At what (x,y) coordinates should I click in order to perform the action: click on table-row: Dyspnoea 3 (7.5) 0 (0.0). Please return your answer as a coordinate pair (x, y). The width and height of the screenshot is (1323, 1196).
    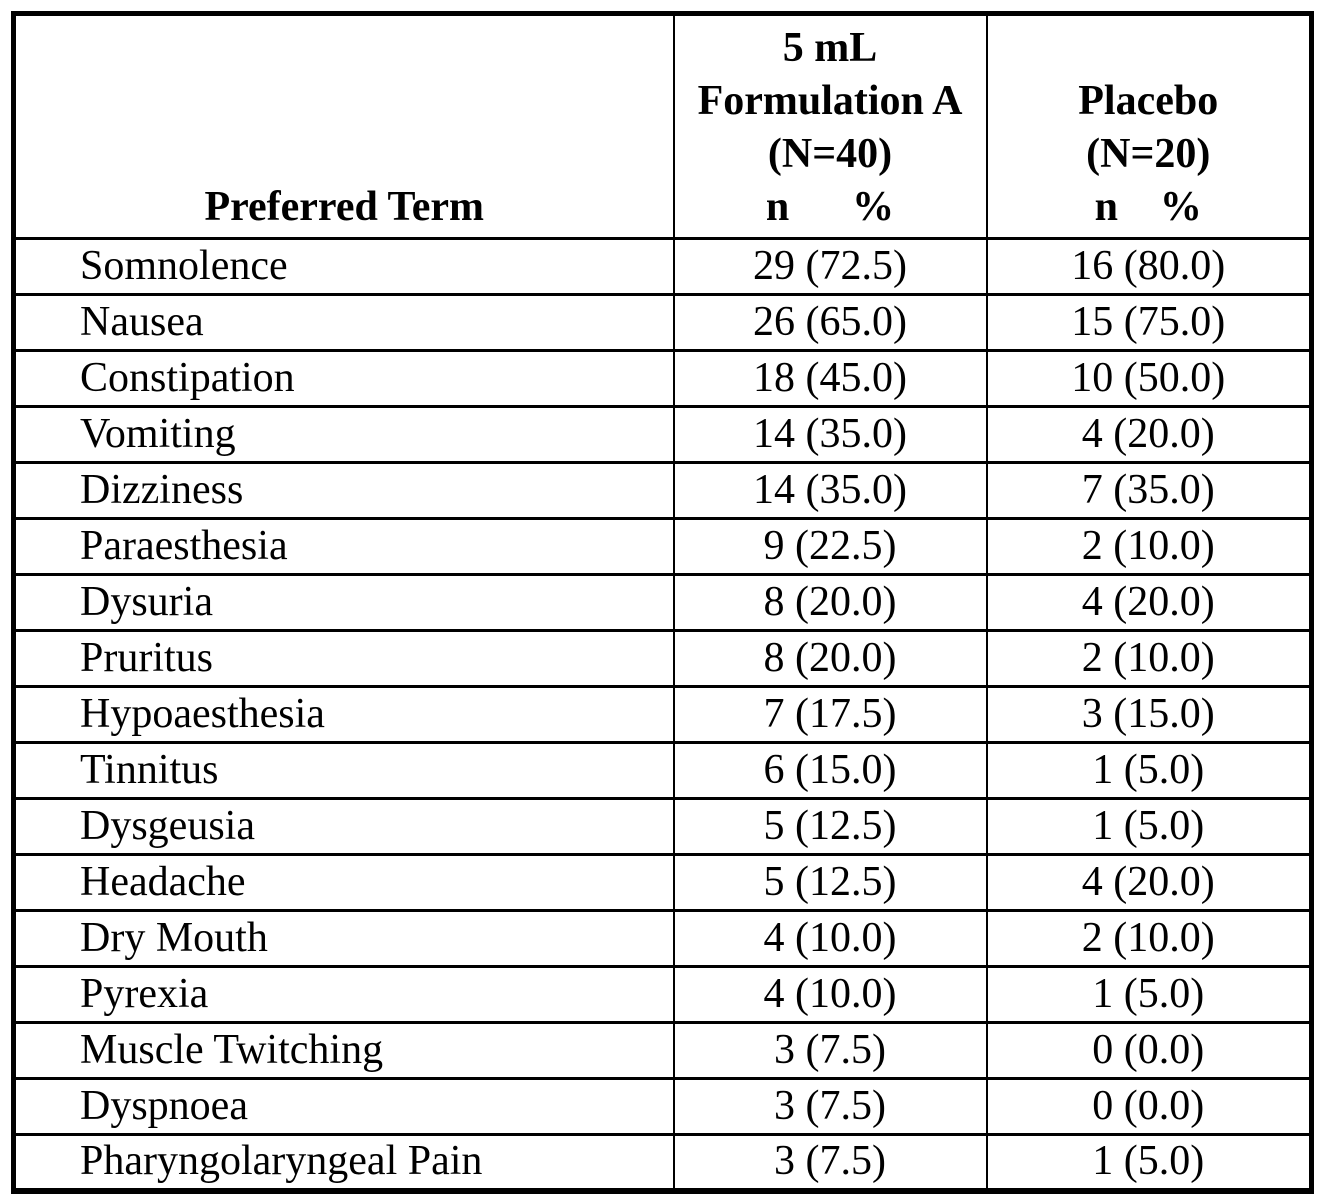
    Looking at the image, I should click on (662, 1106).